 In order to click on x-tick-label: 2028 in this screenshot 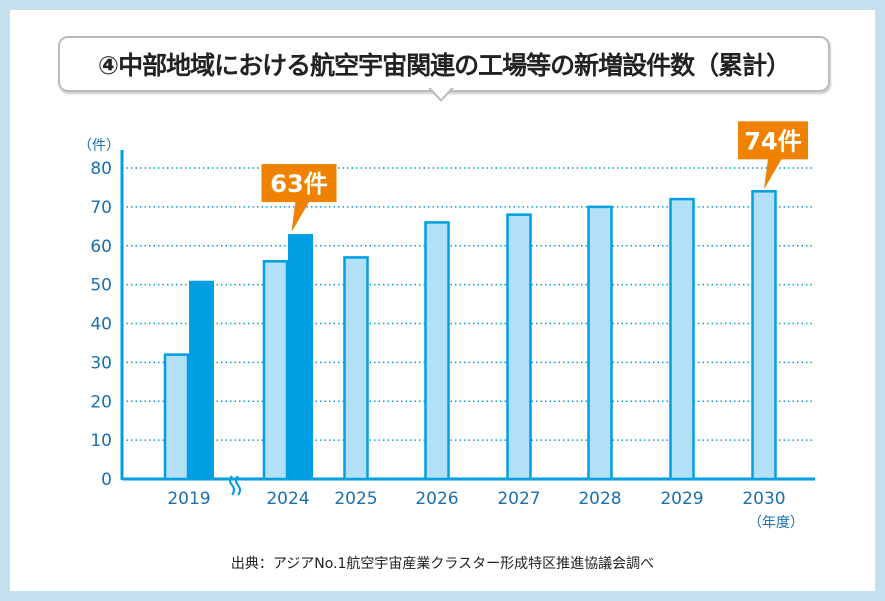, I will do `click(599, 499)`.